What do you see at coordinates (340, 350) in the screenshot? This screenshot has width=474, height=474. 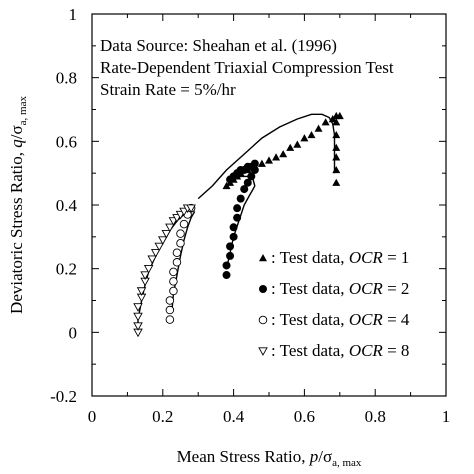 I see `legend-label: : Test data, OCR = 8` at bounding box center [340, 350].